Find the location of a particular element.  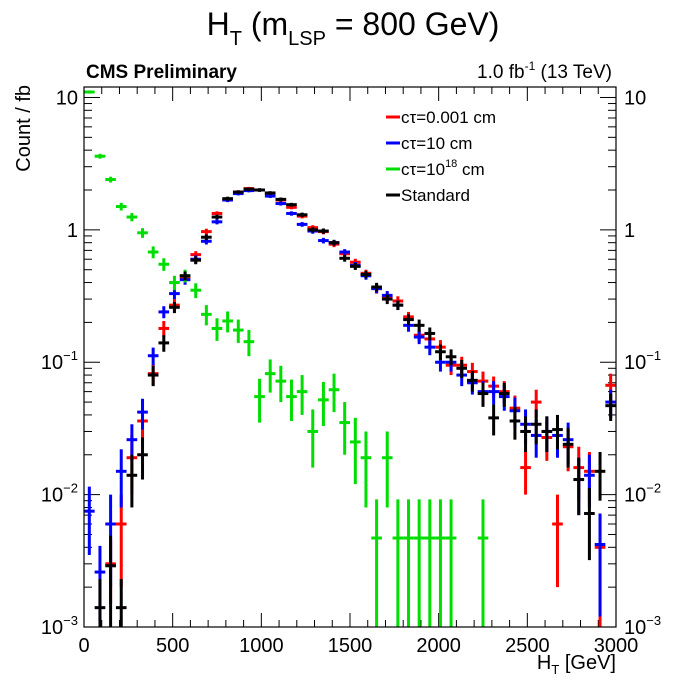

y-tick-label-right: 1 is located at coordinates (629, 231).